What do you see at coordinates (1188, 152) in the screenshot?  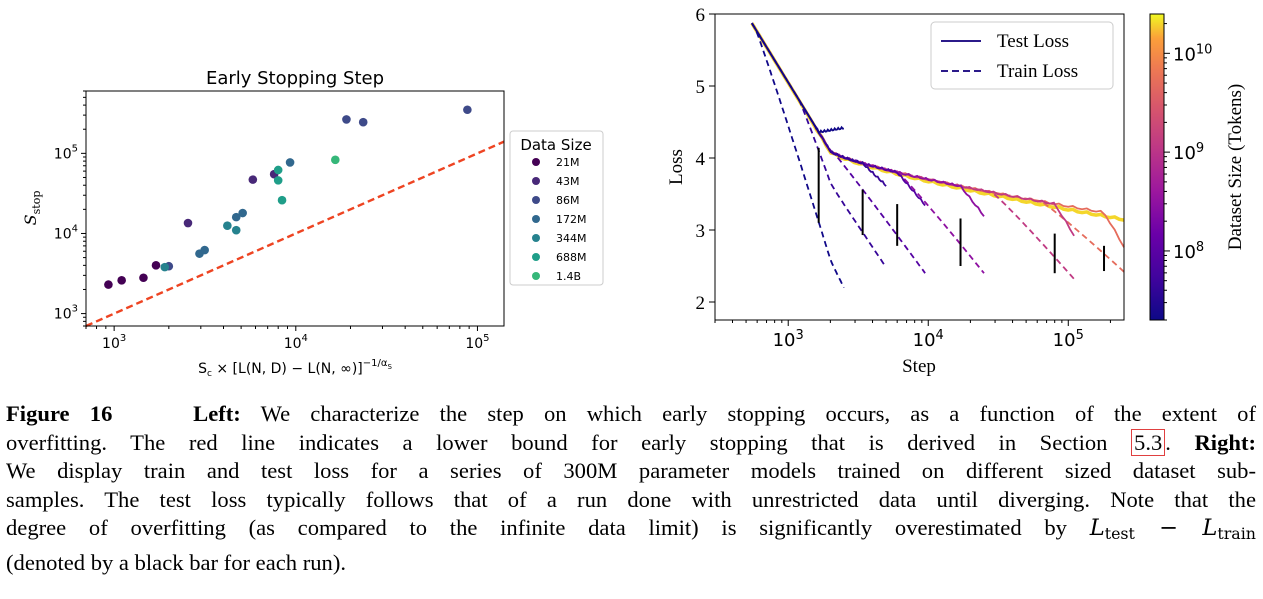 I see `colorbar-tick-label: 109` at bounding box center [1188, 152].